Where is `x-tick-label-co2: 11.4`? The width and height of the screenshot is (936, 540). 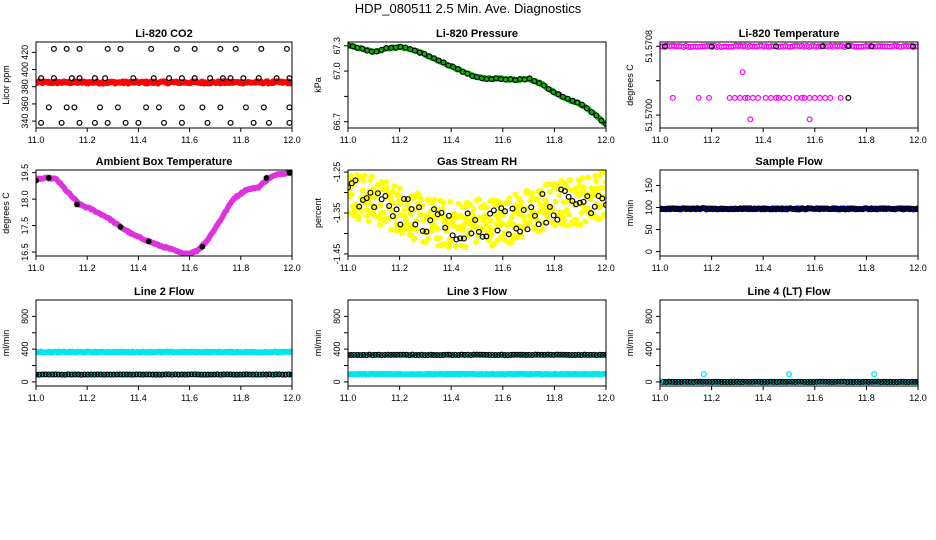
x-tick-label-co2: 11.4 is located at coordinates (138, 140).